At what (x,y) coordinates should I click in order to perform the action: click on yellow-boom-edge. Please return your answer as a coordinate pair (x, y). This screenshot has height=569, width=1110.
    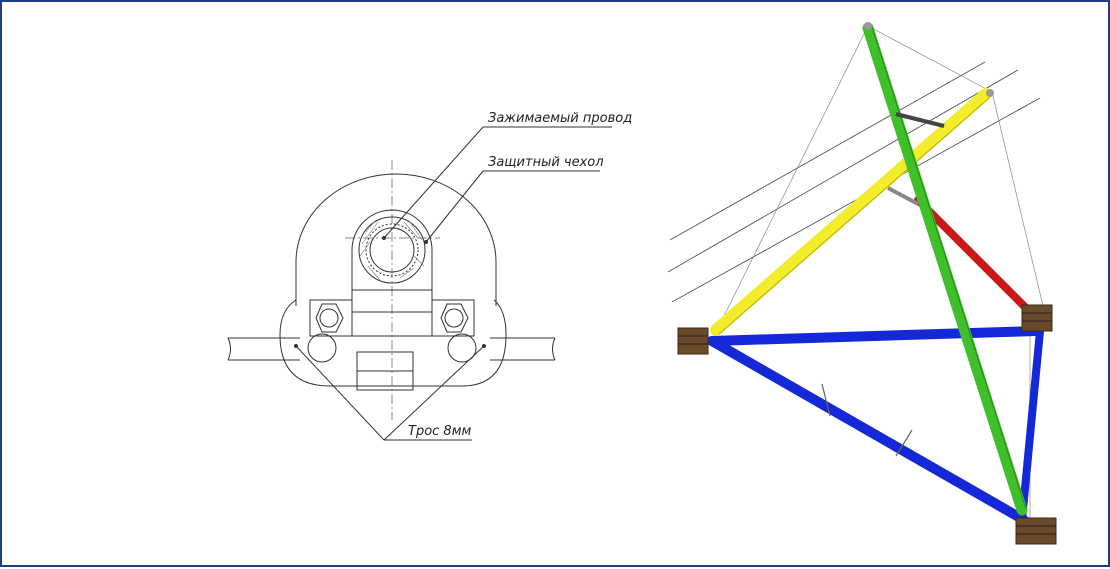
    Looking at the image, I should click on (854, 216).